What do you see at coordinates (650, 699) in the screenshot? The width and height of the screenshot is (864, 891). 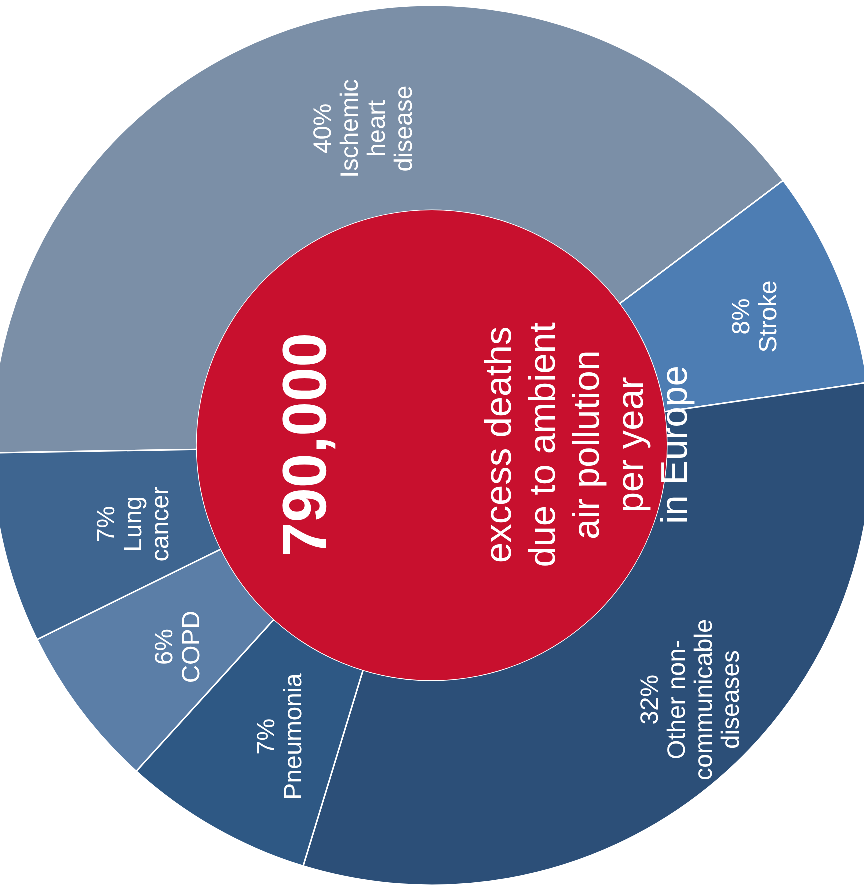 I see `data-label: 32%` at bounding box center [650, 699].